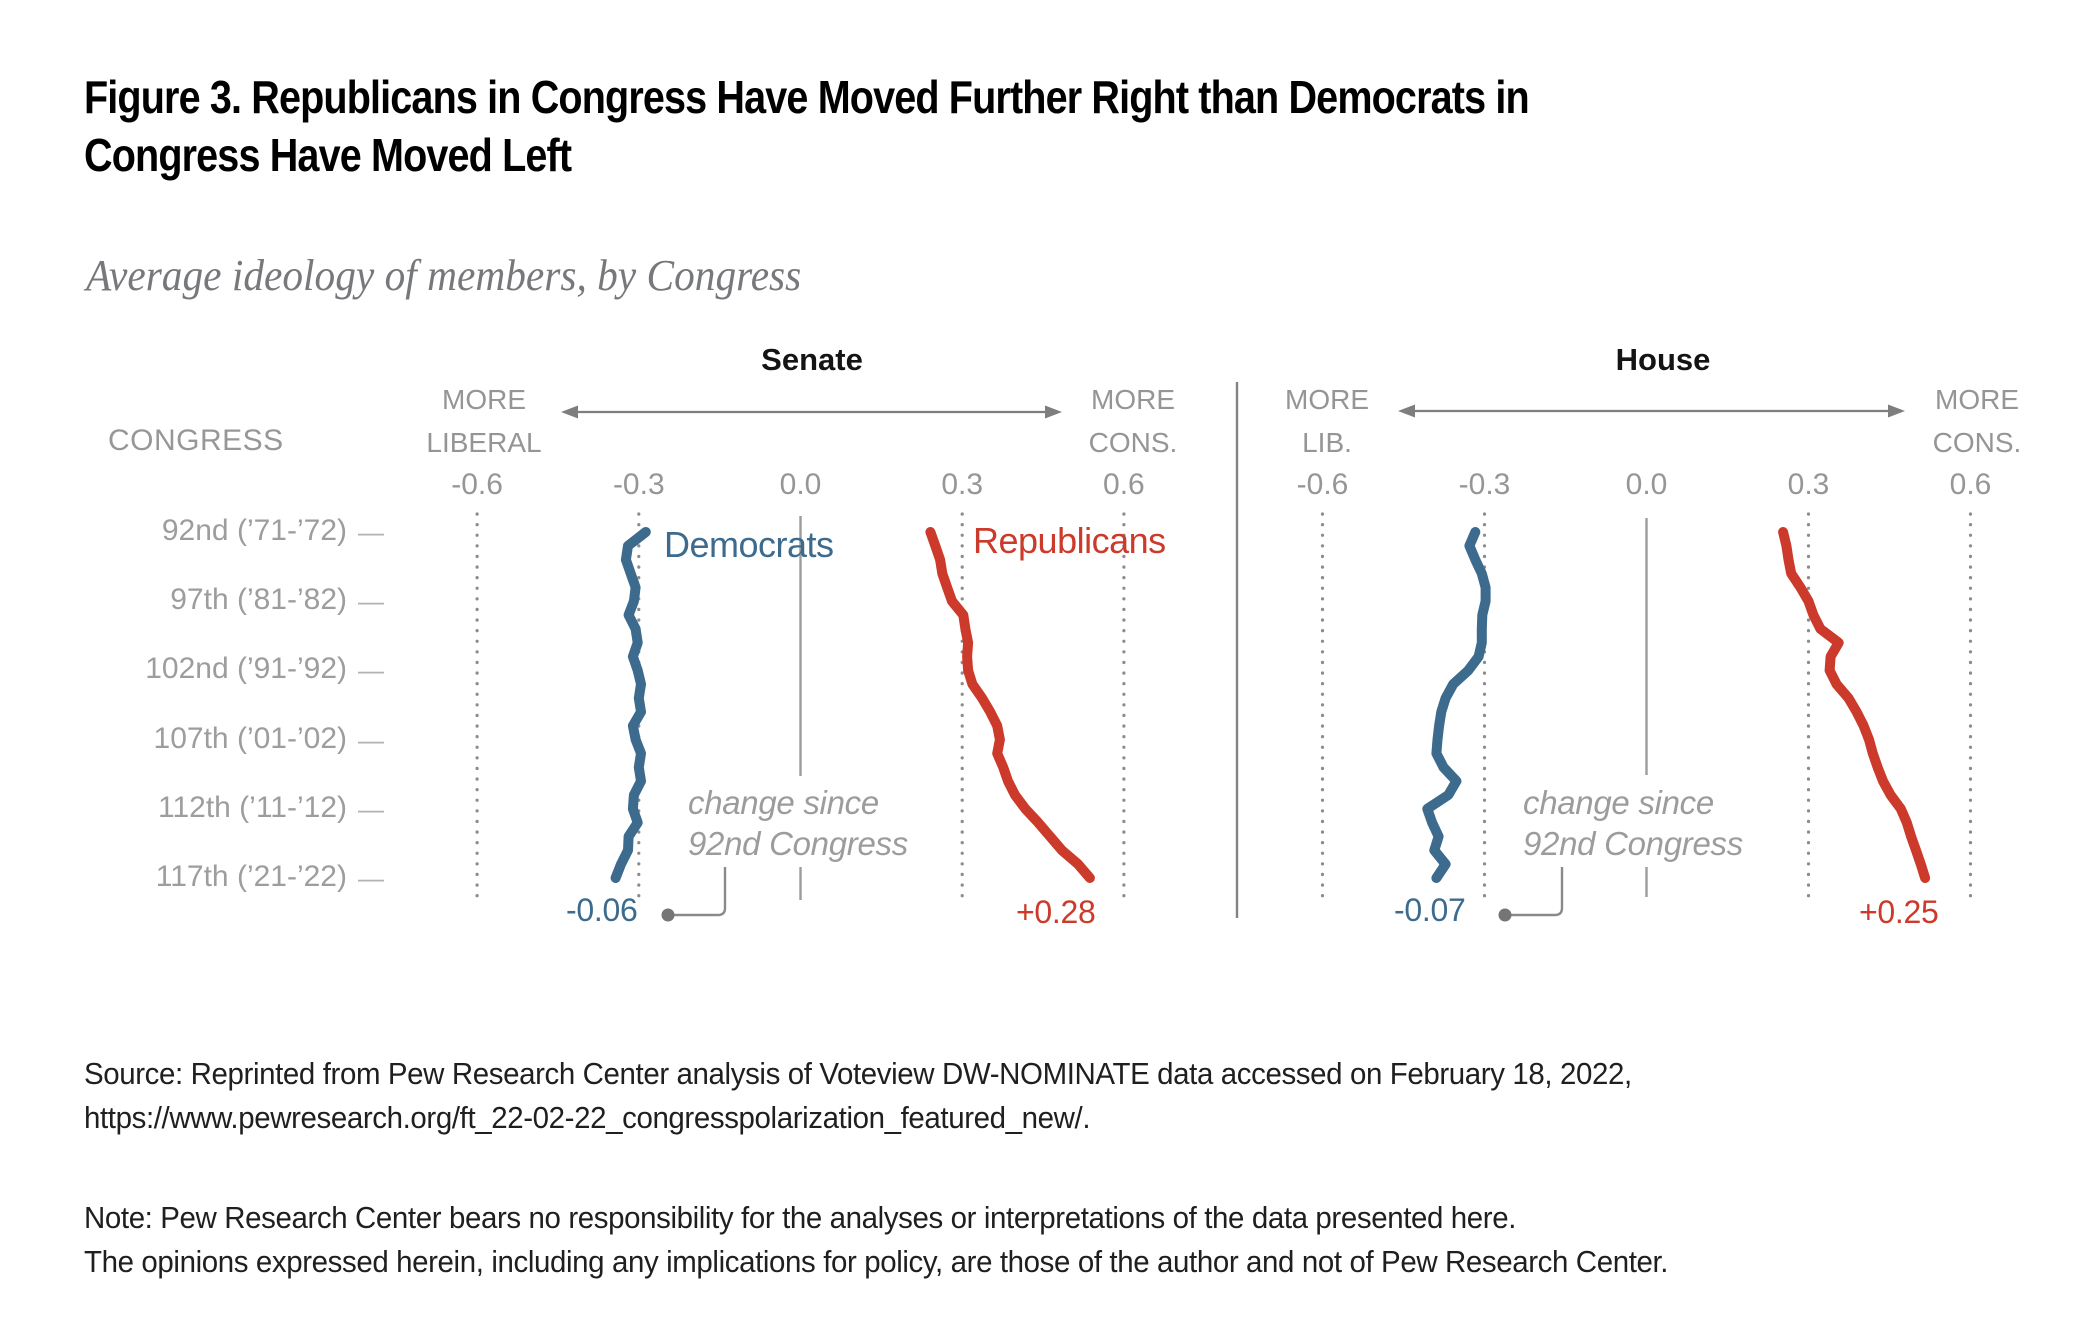 The image size is (2084, 1322). I want to click on house-callout-dot-icon, so click(1505, 915).